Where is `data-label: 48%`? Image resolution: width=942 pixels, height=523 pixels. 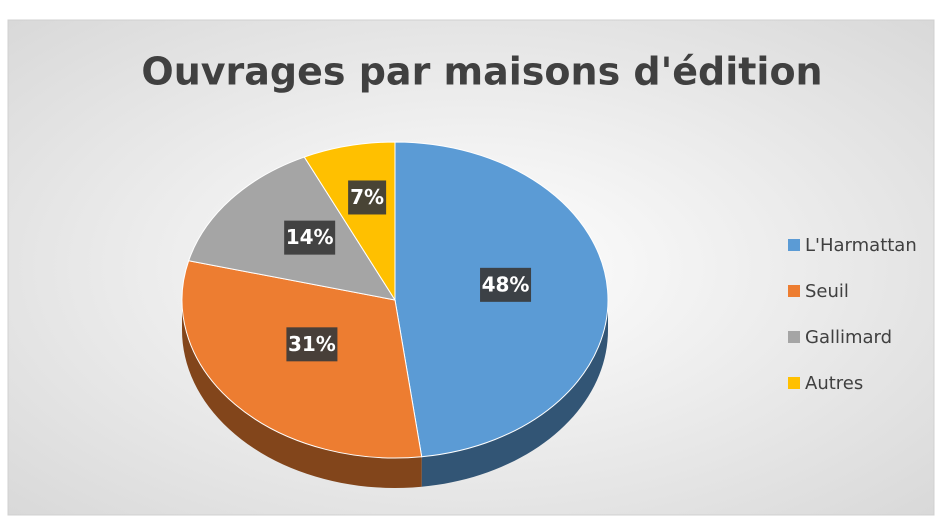
data-label: 48% is located at coordinates (506, 284).